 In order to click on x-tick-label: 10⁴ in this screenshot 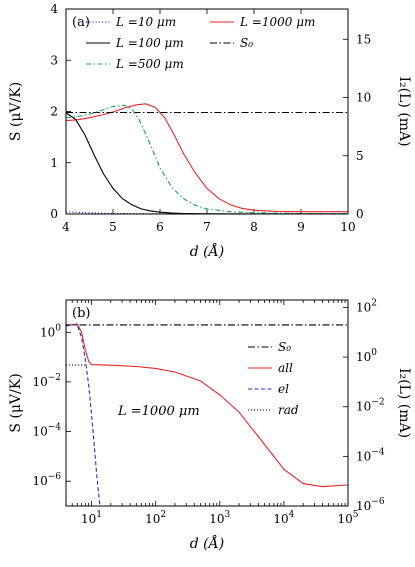, I will do `click(283, 518)`.